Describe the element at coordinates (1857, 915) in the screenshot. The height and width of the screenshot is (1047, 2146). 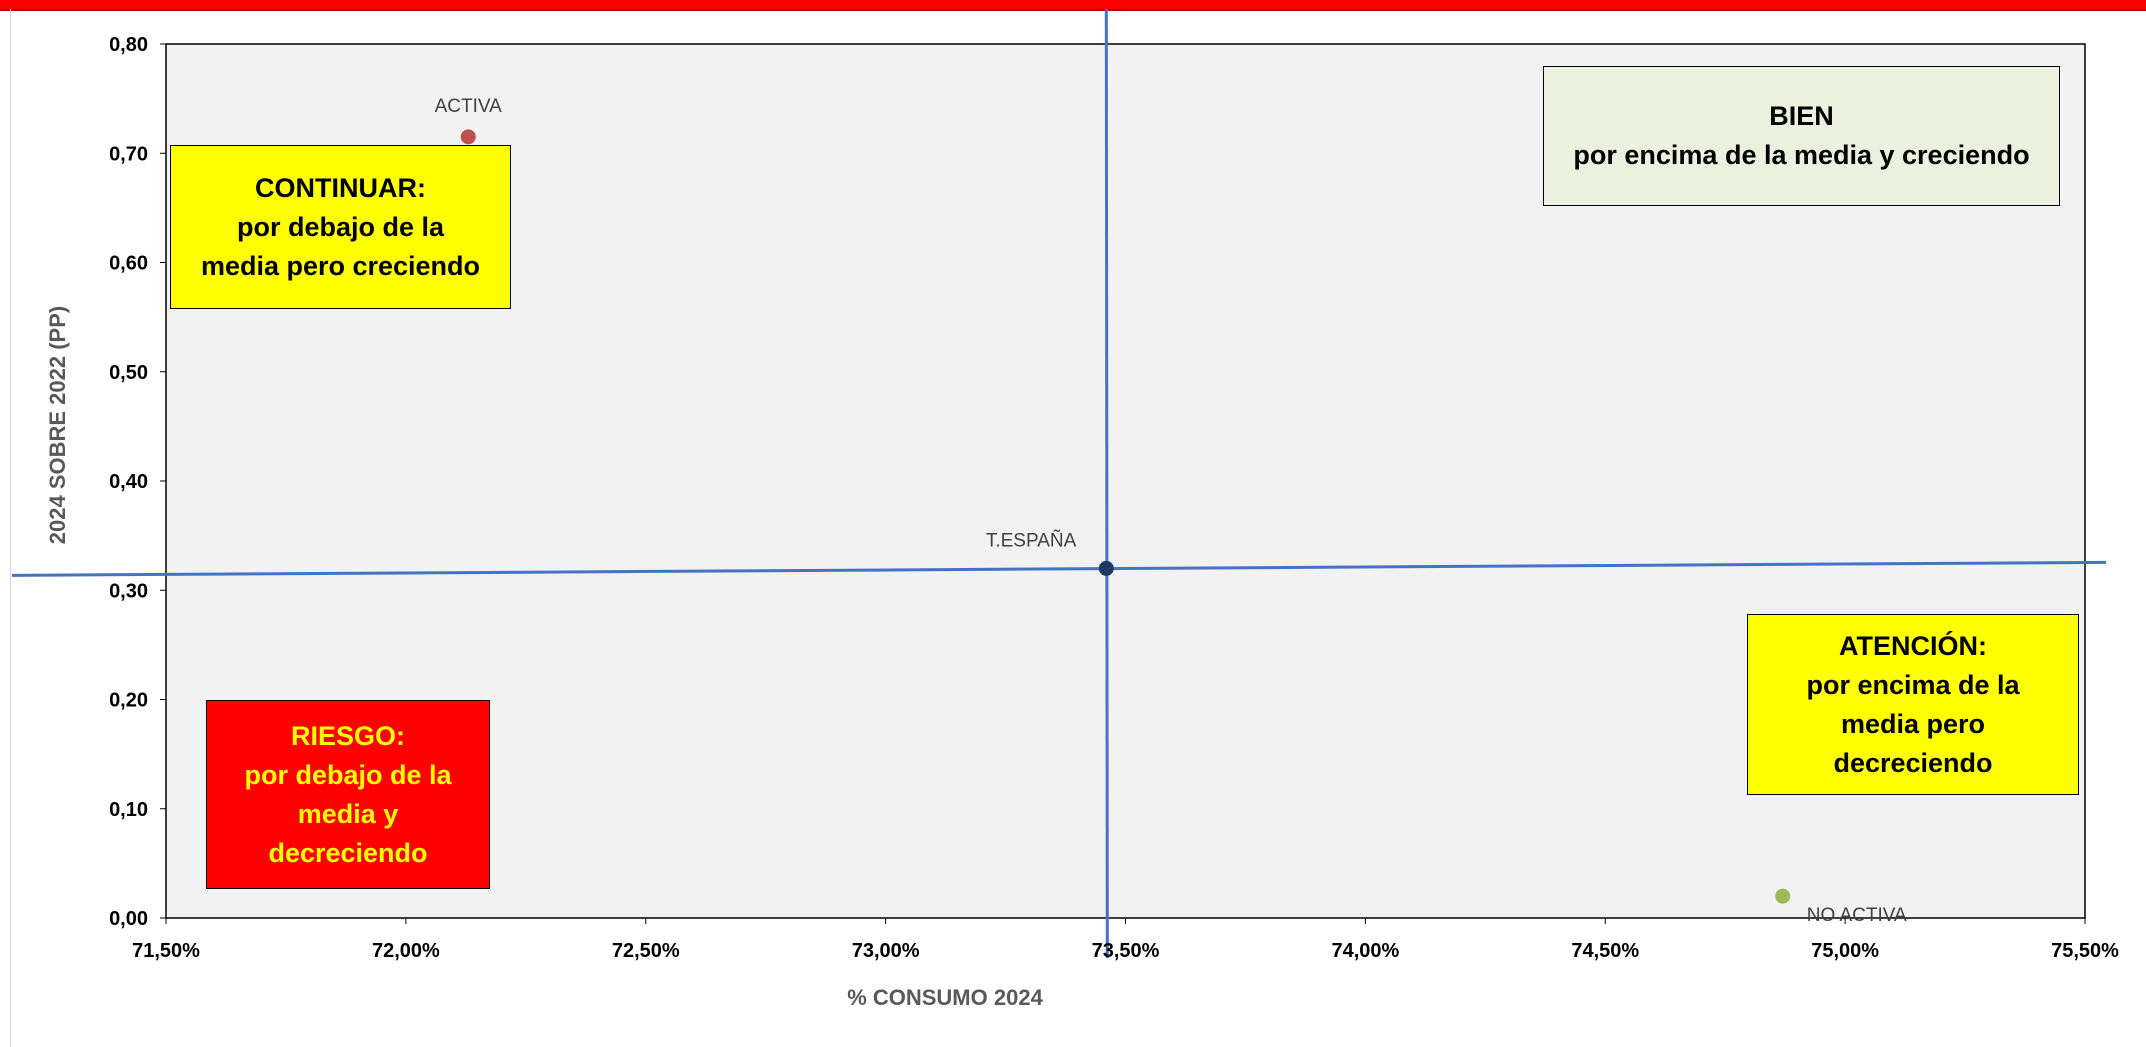
I see `data-point-label: NO ACTIVA` at that location.